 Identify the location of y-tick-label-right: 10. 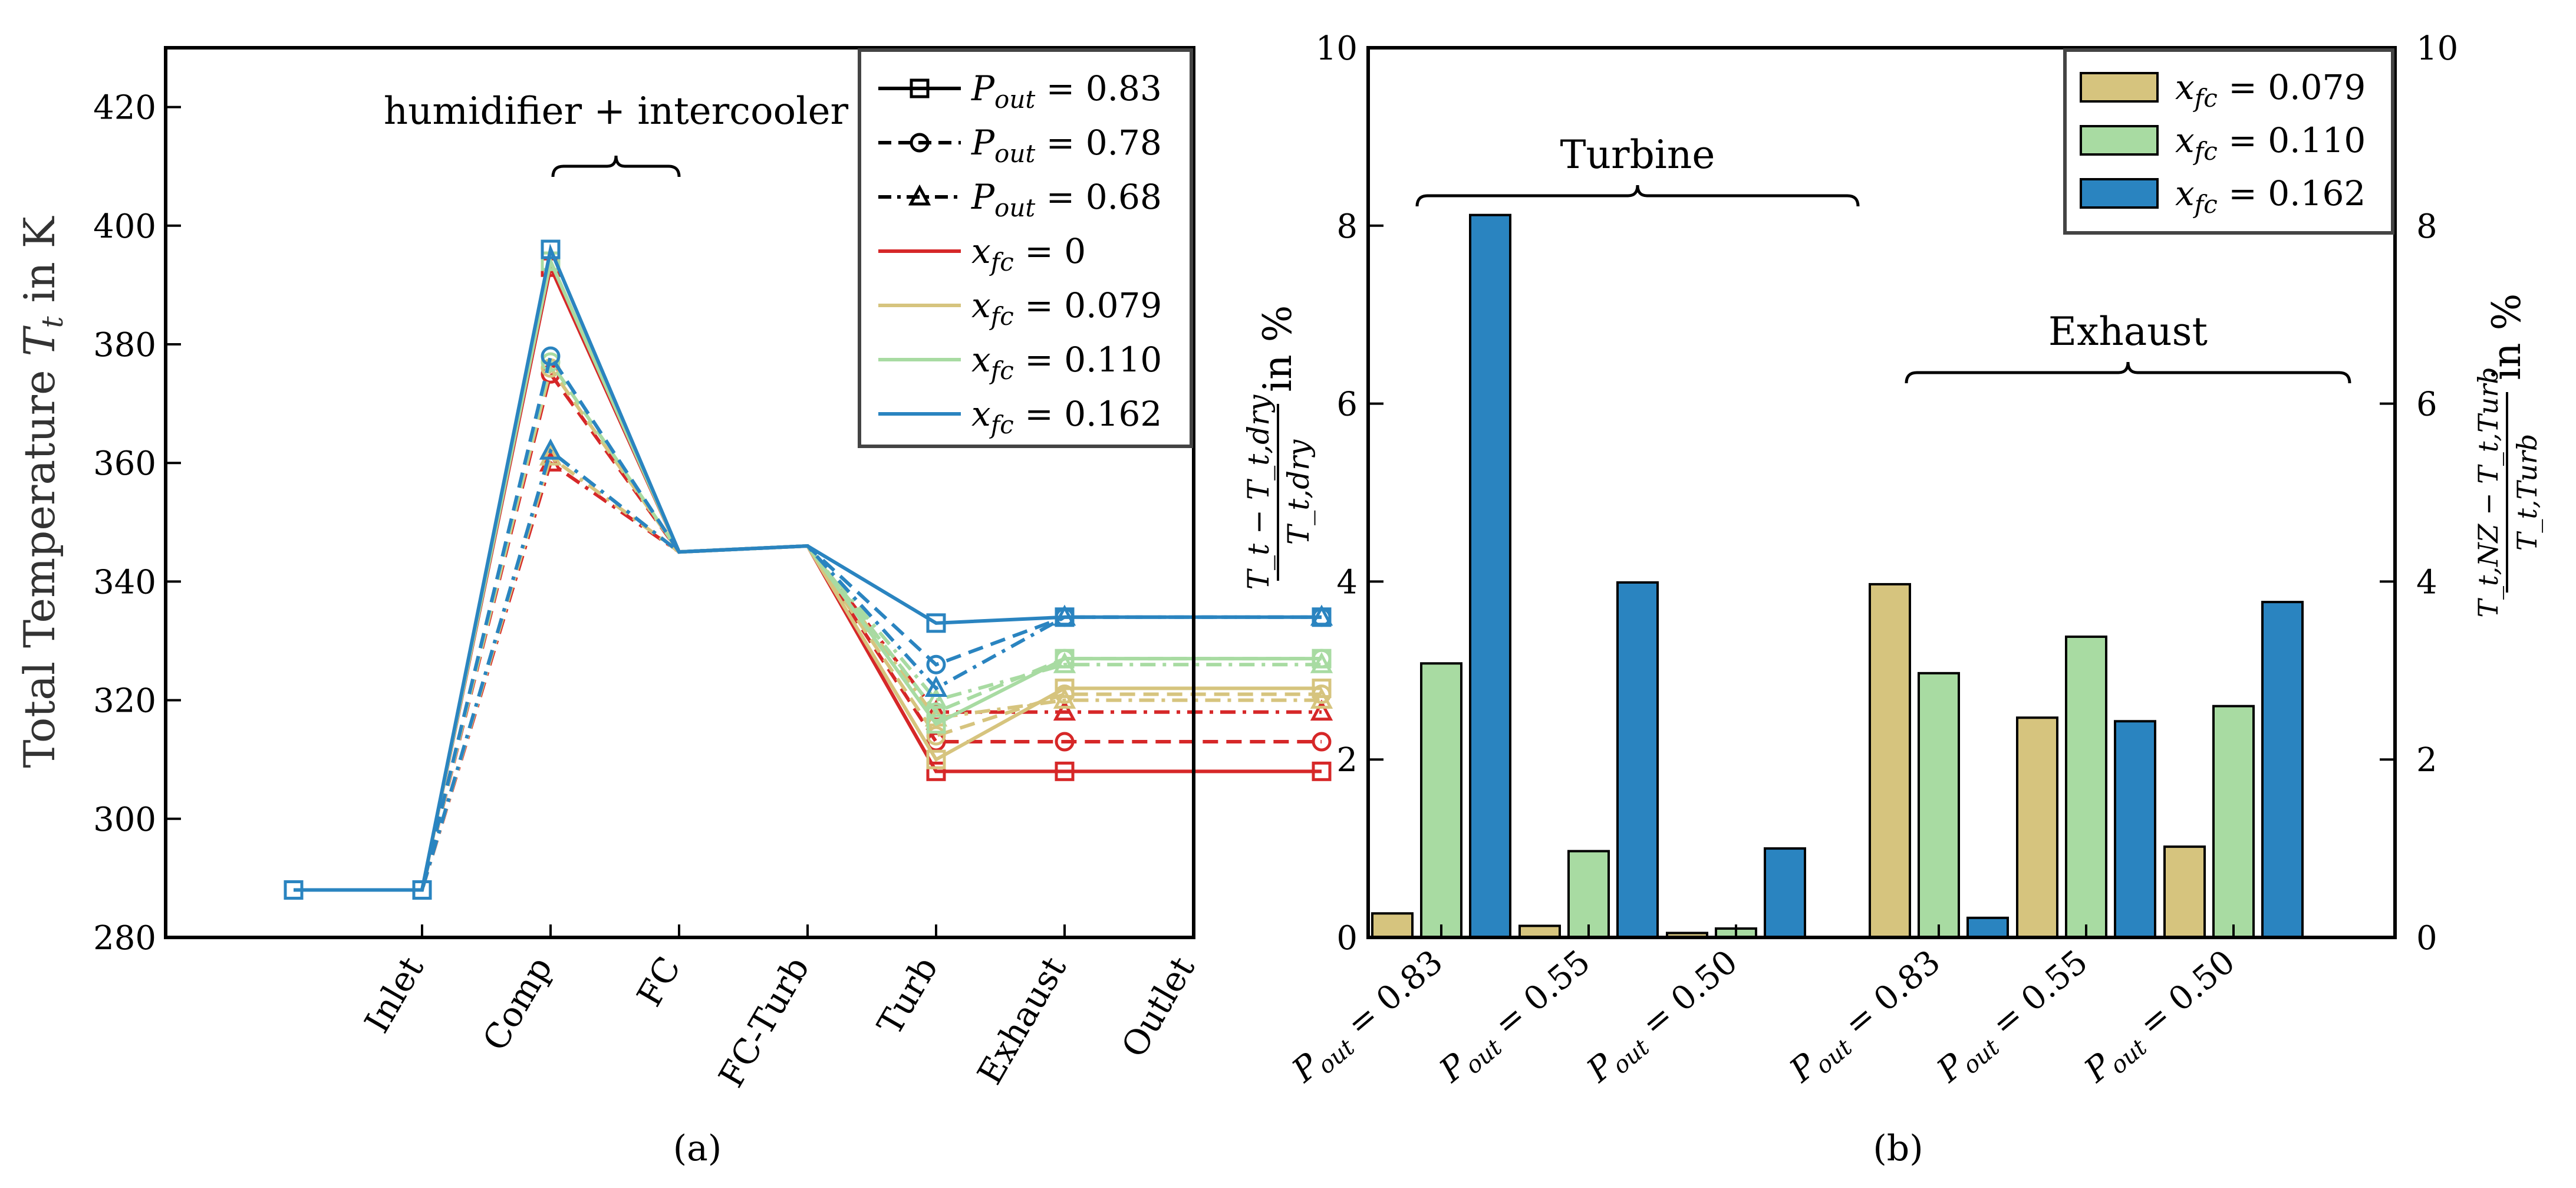
(2437, 48).